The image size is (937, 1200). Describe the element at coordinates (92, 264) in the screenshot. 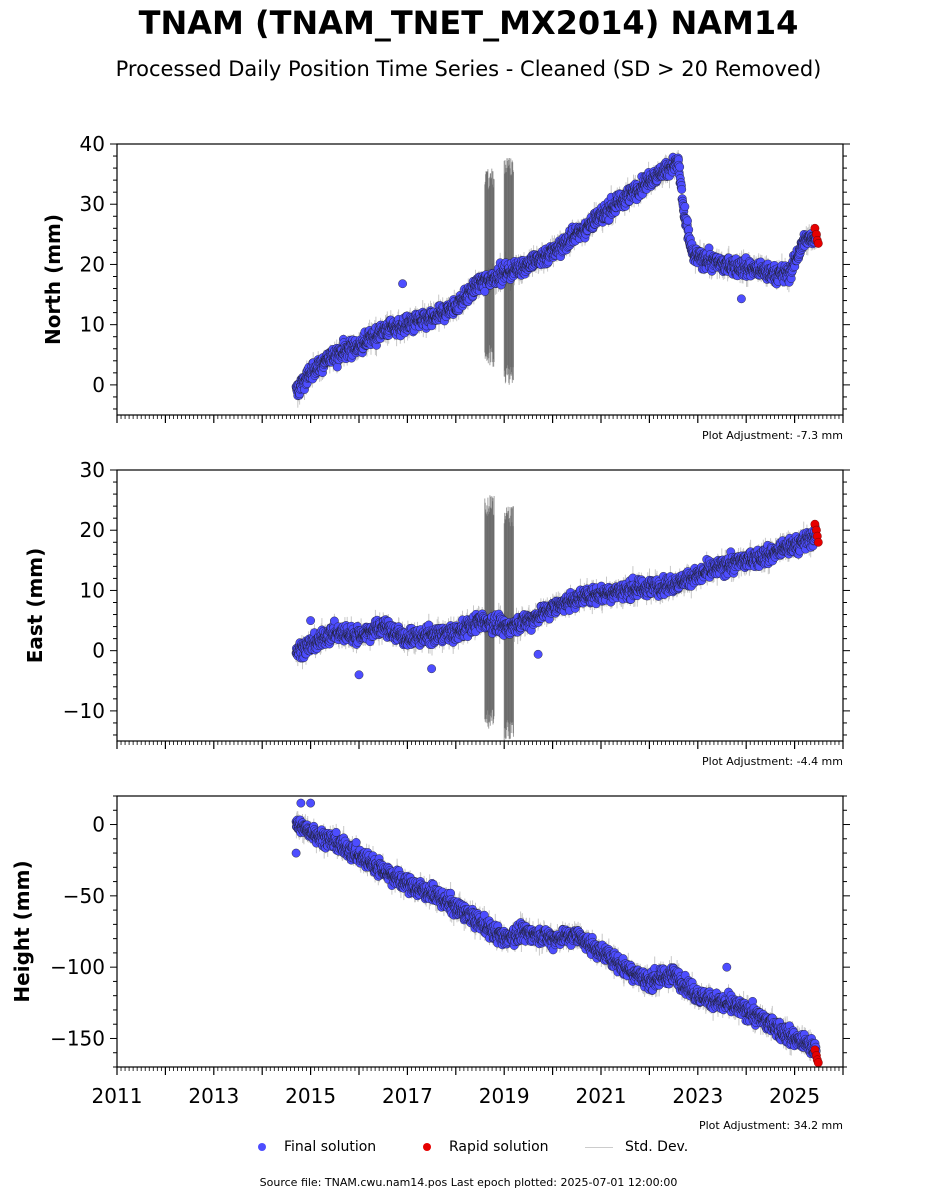

I see `y-tick-label: 20` at that location.